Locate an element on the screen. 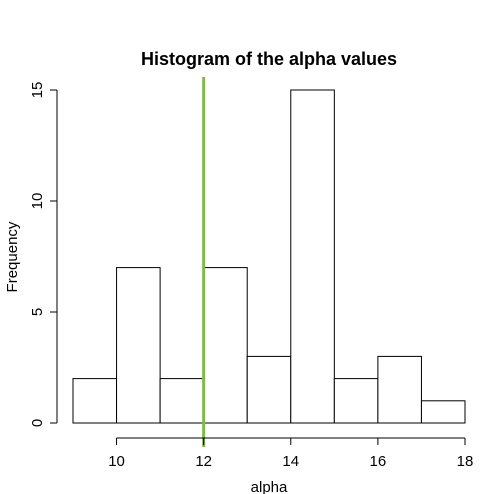  y-tick-label-2: 10 is located at coordinates (37, 201).